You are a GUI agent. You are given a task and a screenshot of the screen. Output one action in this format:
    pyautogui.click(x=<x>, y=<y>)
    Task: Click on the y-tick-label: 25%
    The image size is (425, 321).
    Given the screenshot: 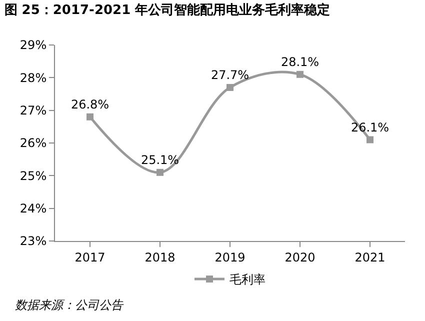 What is the action you would take?
    pyautogui.click(x=33, y=175)
    